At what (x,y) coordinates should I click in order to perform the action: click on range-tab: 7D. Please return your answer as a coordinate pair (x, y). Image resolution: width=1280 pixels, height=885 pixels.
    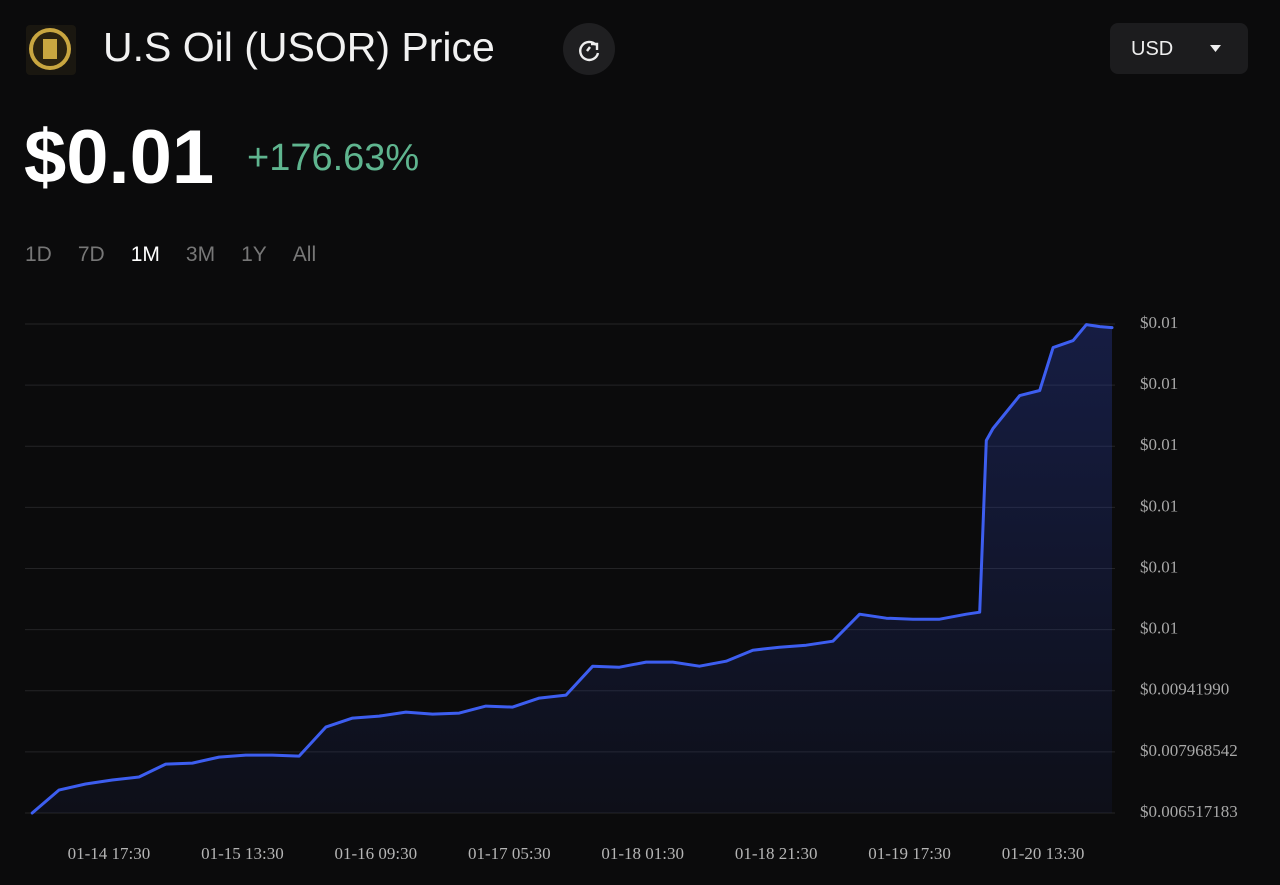
    Looking at the image, I should click on (91, 254).